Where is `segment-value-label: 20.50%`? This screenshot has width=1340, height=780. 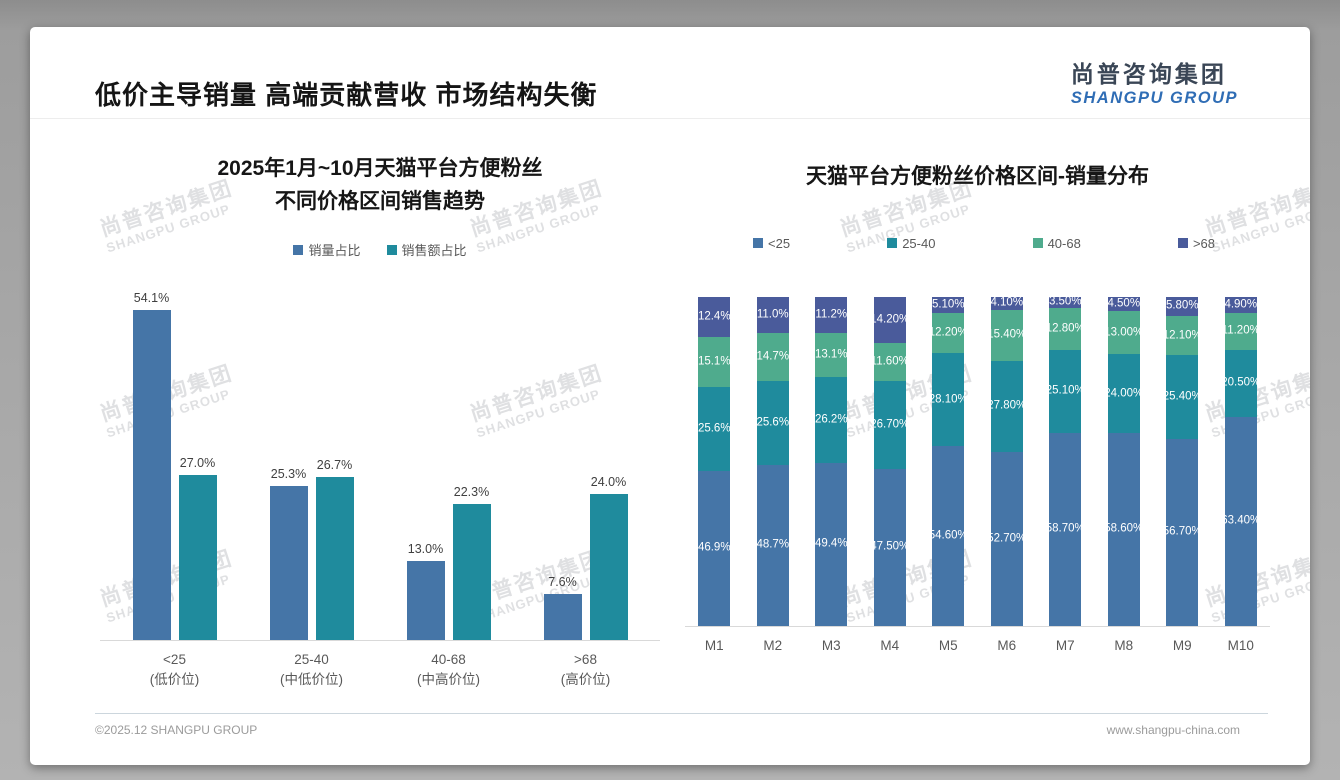
segment-value-label: 20.50% is located at coordinates (1241, 382).